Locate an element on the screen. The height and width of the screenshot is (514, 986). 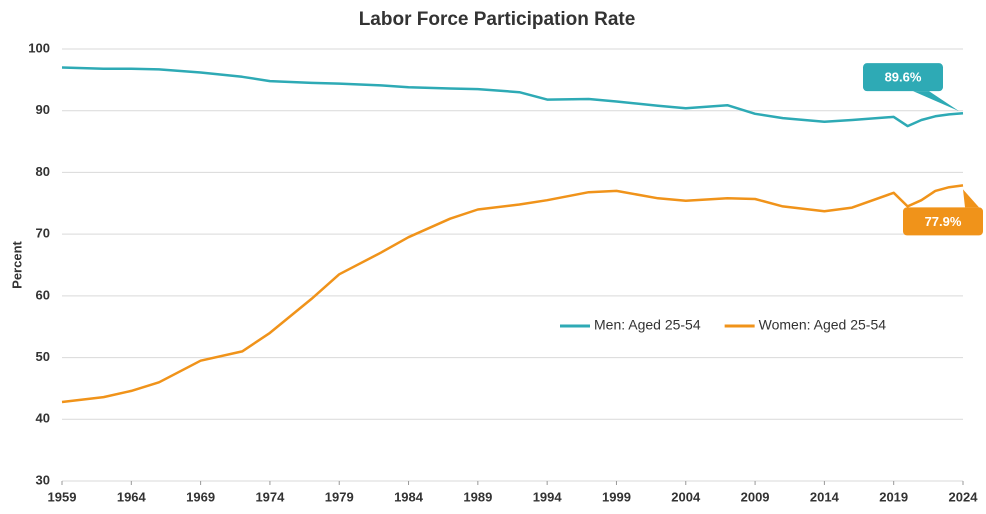
y-tick-label: 50 is located at coordinates (43, 356).